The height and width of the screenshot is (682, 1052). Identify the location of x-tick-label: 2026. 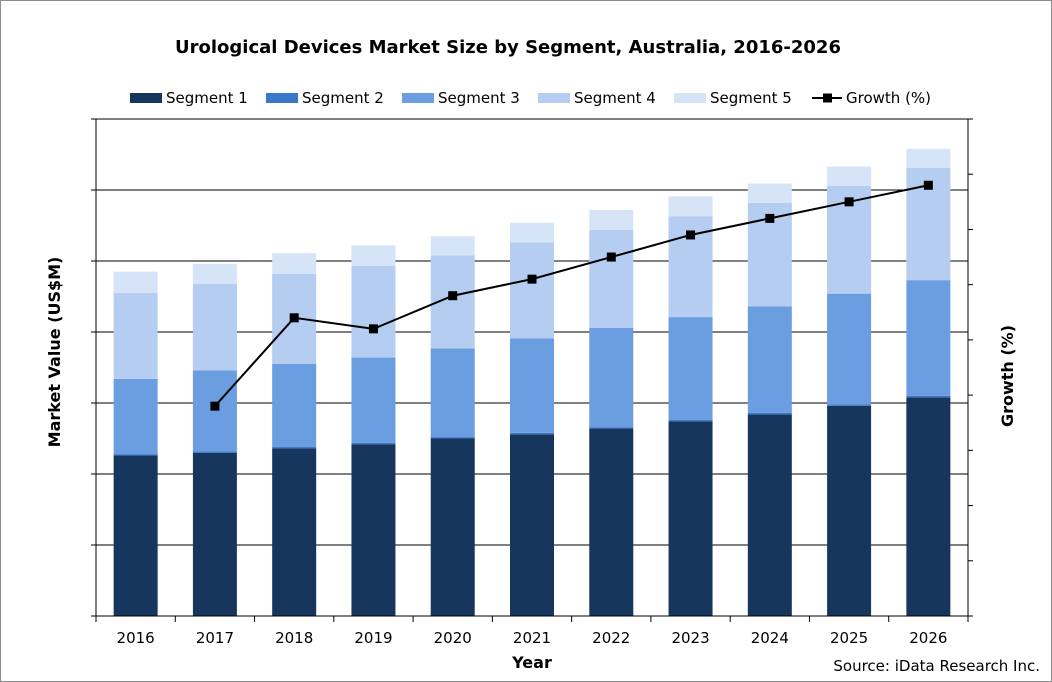
(928, 638).